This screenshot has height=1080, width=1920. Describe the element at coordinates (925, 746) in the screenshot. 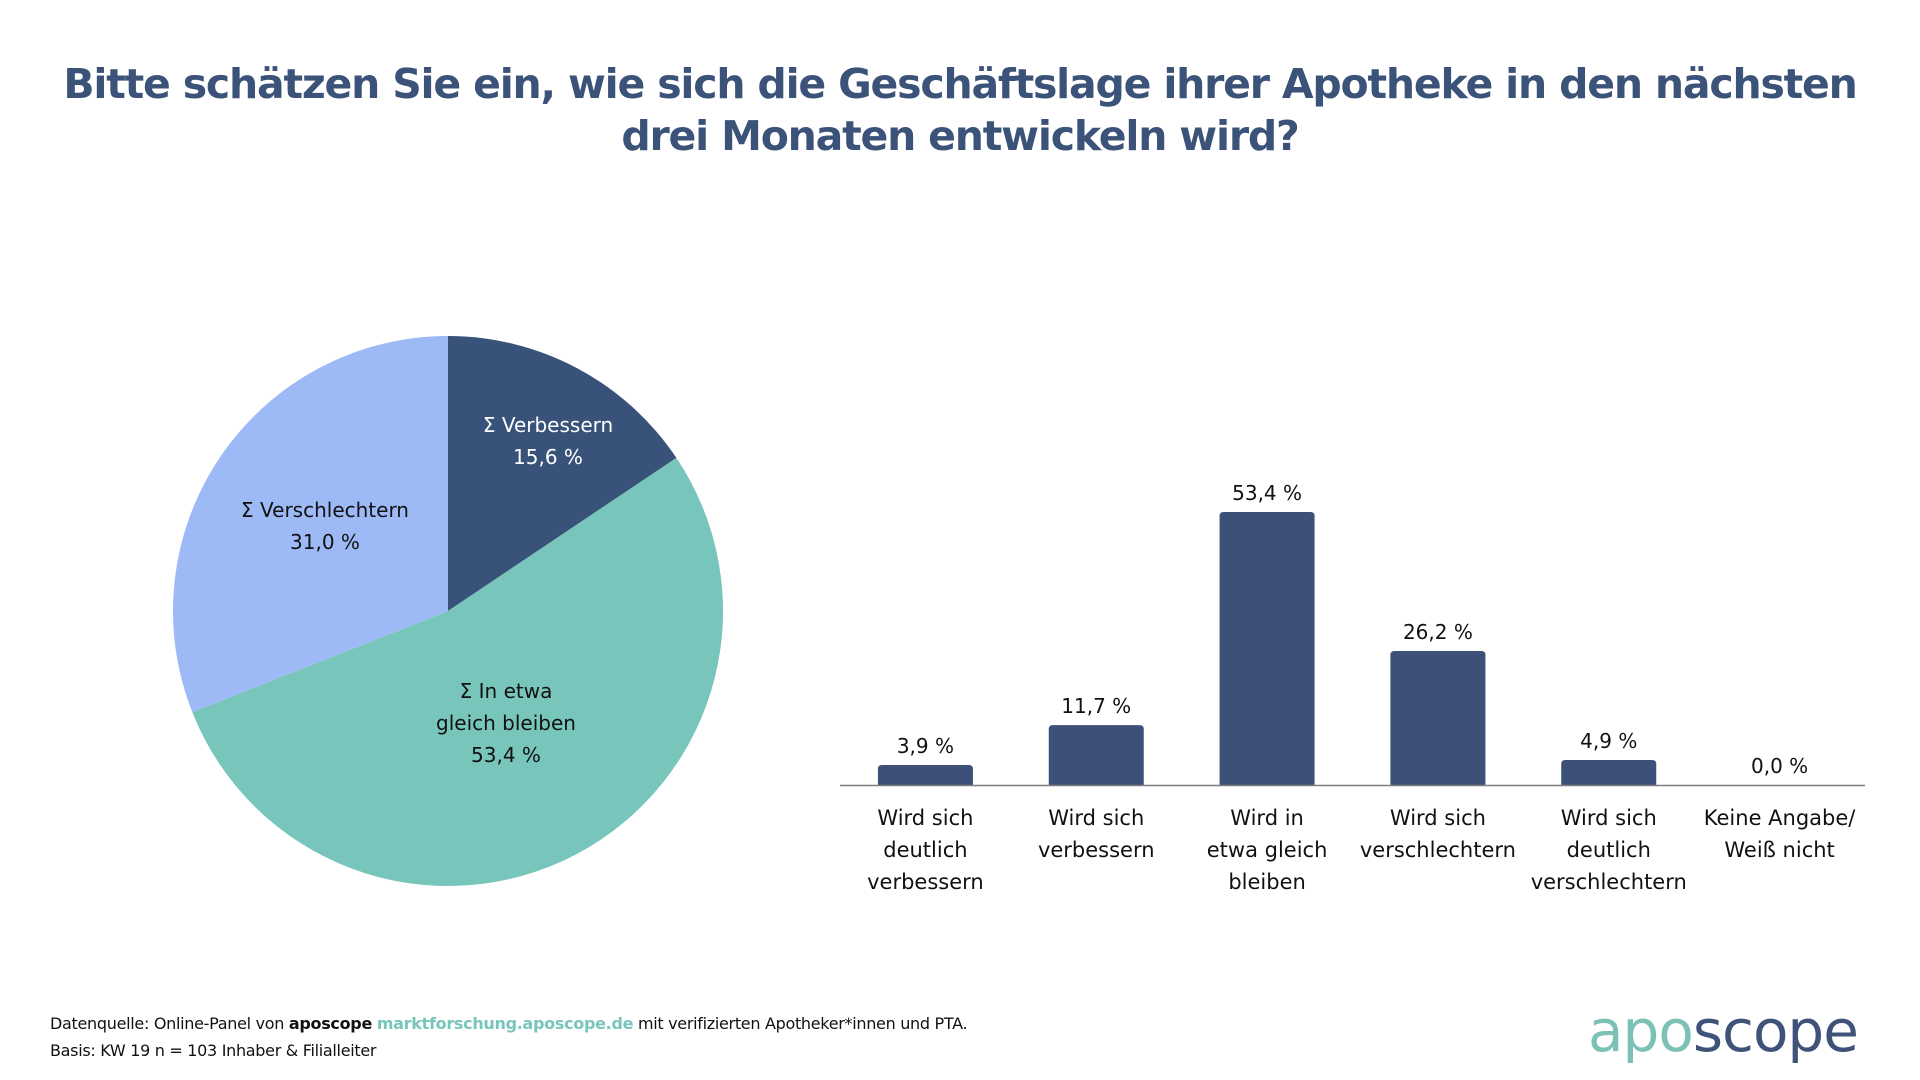

I see `bar-value-label-1: 3,9 %` at that location.